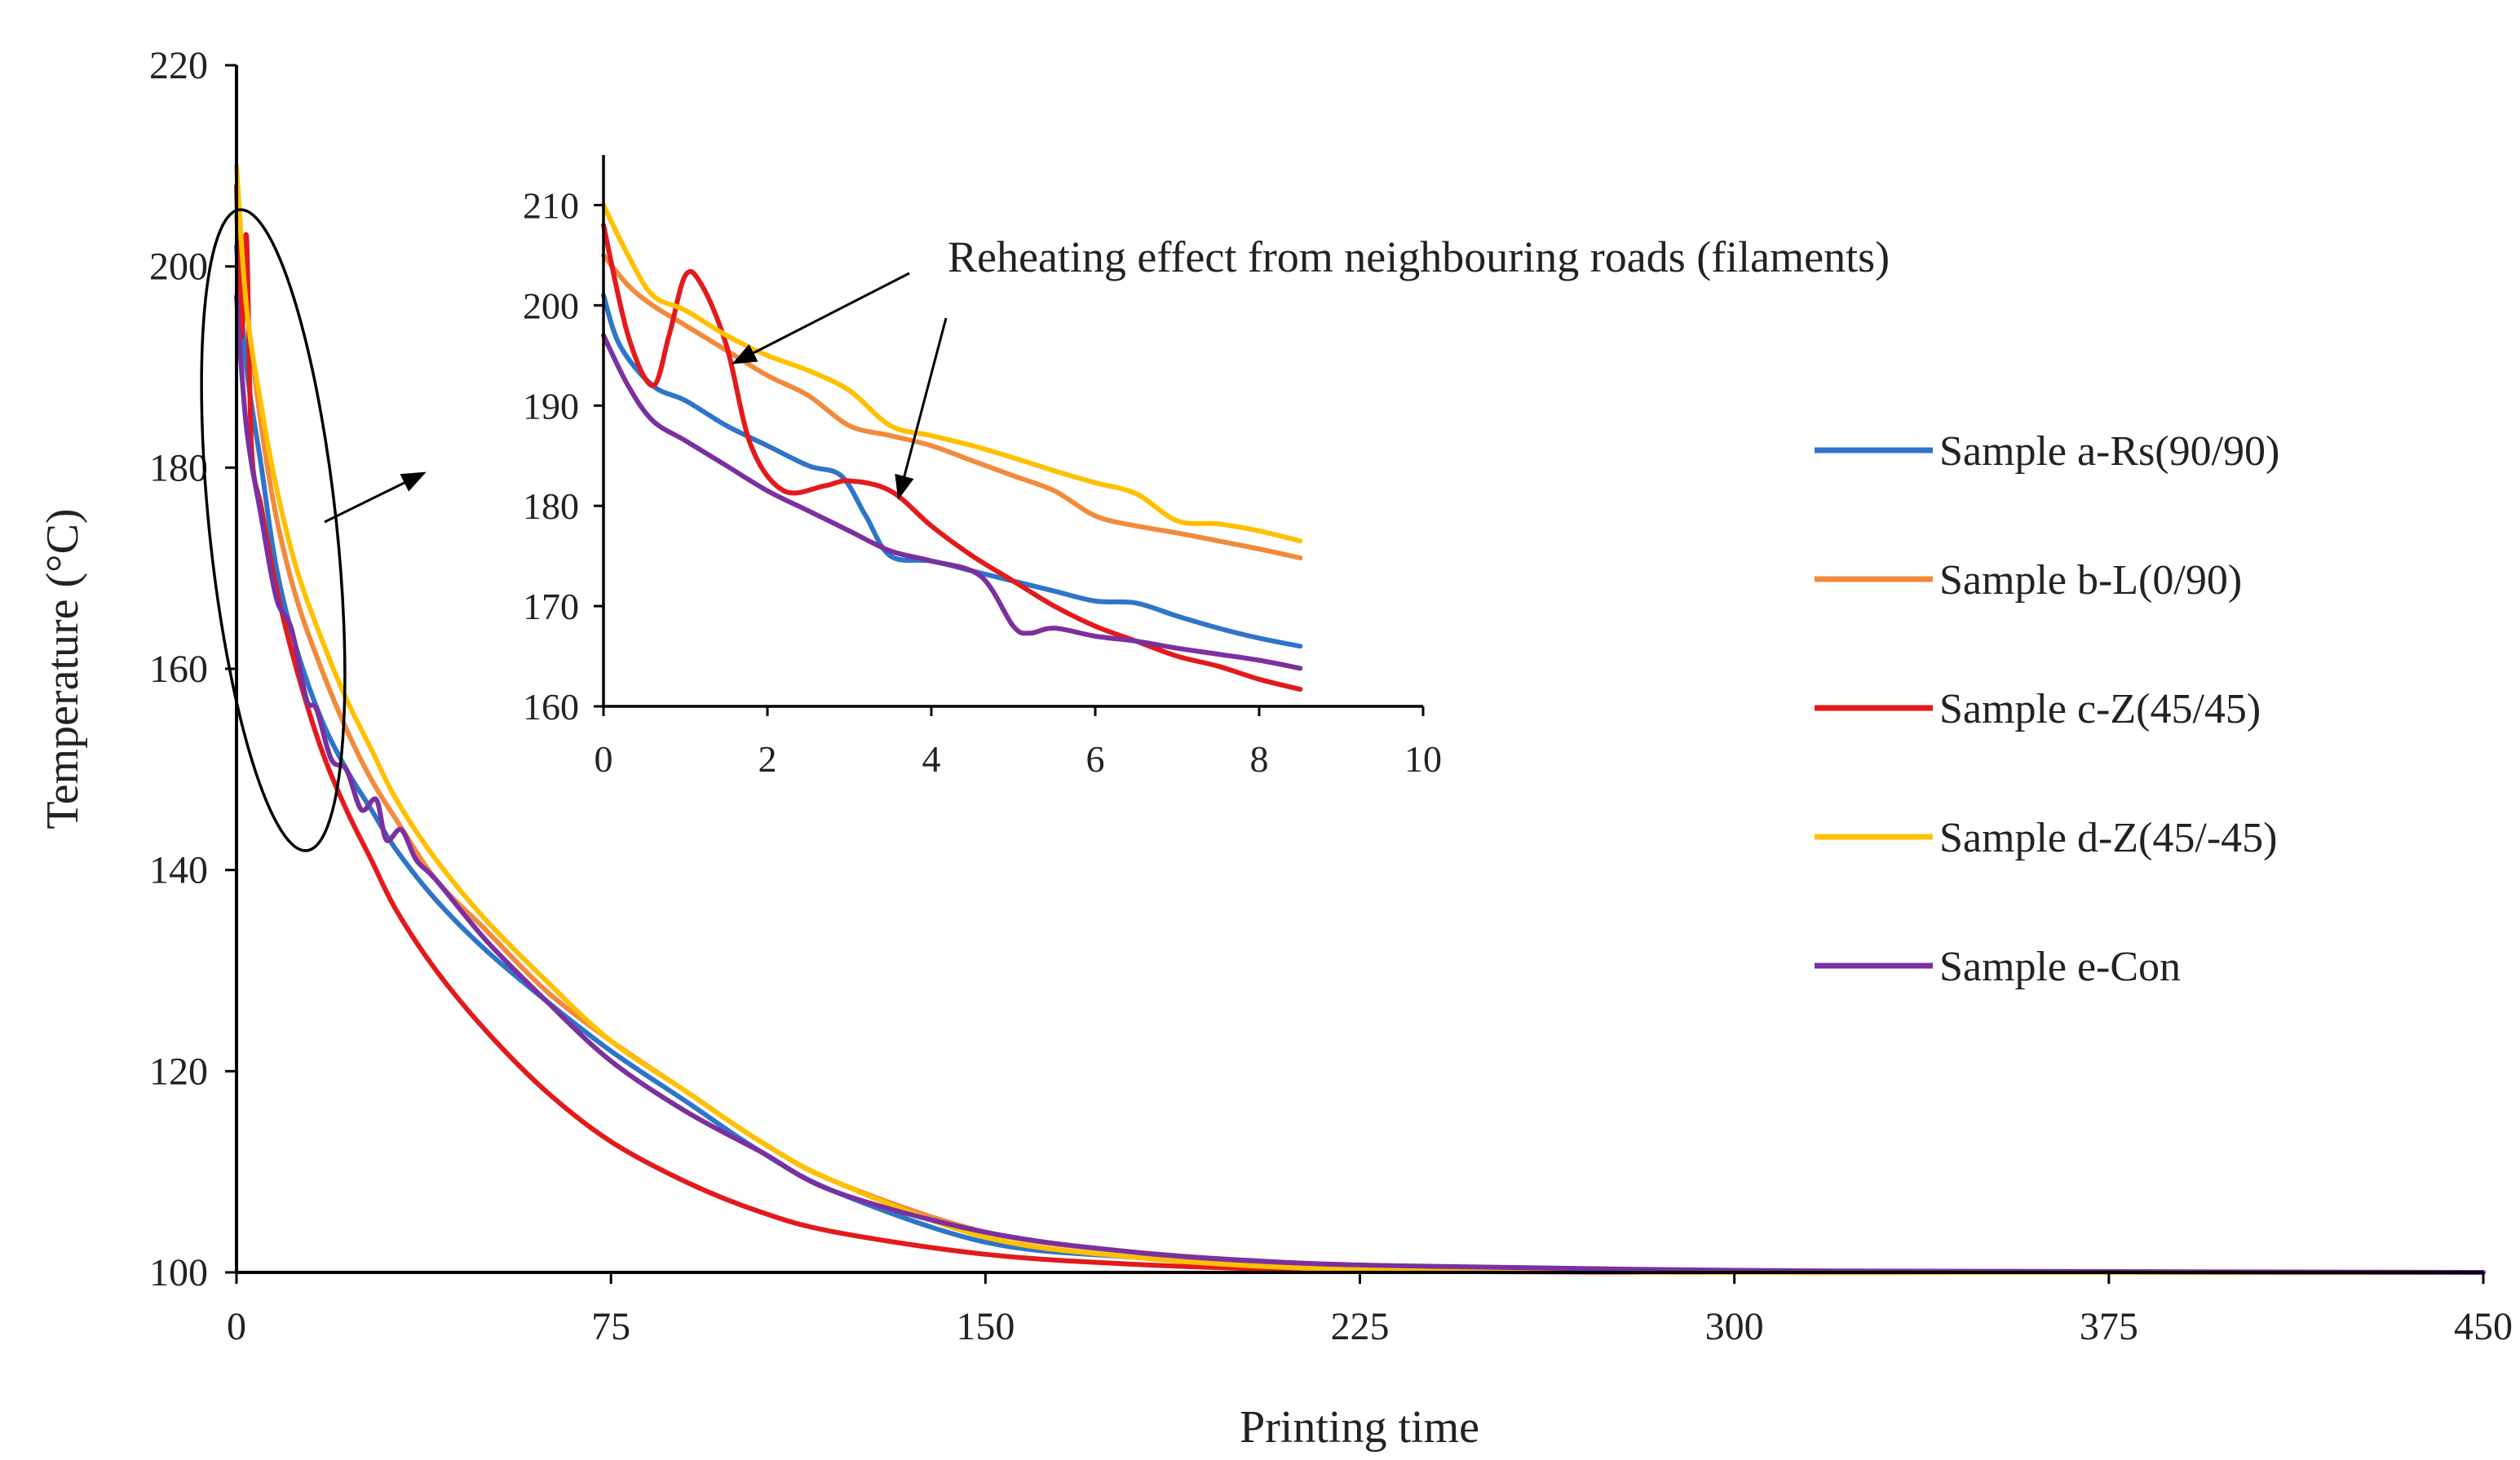  Describe the element at coordinates (768, 759) in the screenshot. I see `inset-x-tick-label: 2` at that location.